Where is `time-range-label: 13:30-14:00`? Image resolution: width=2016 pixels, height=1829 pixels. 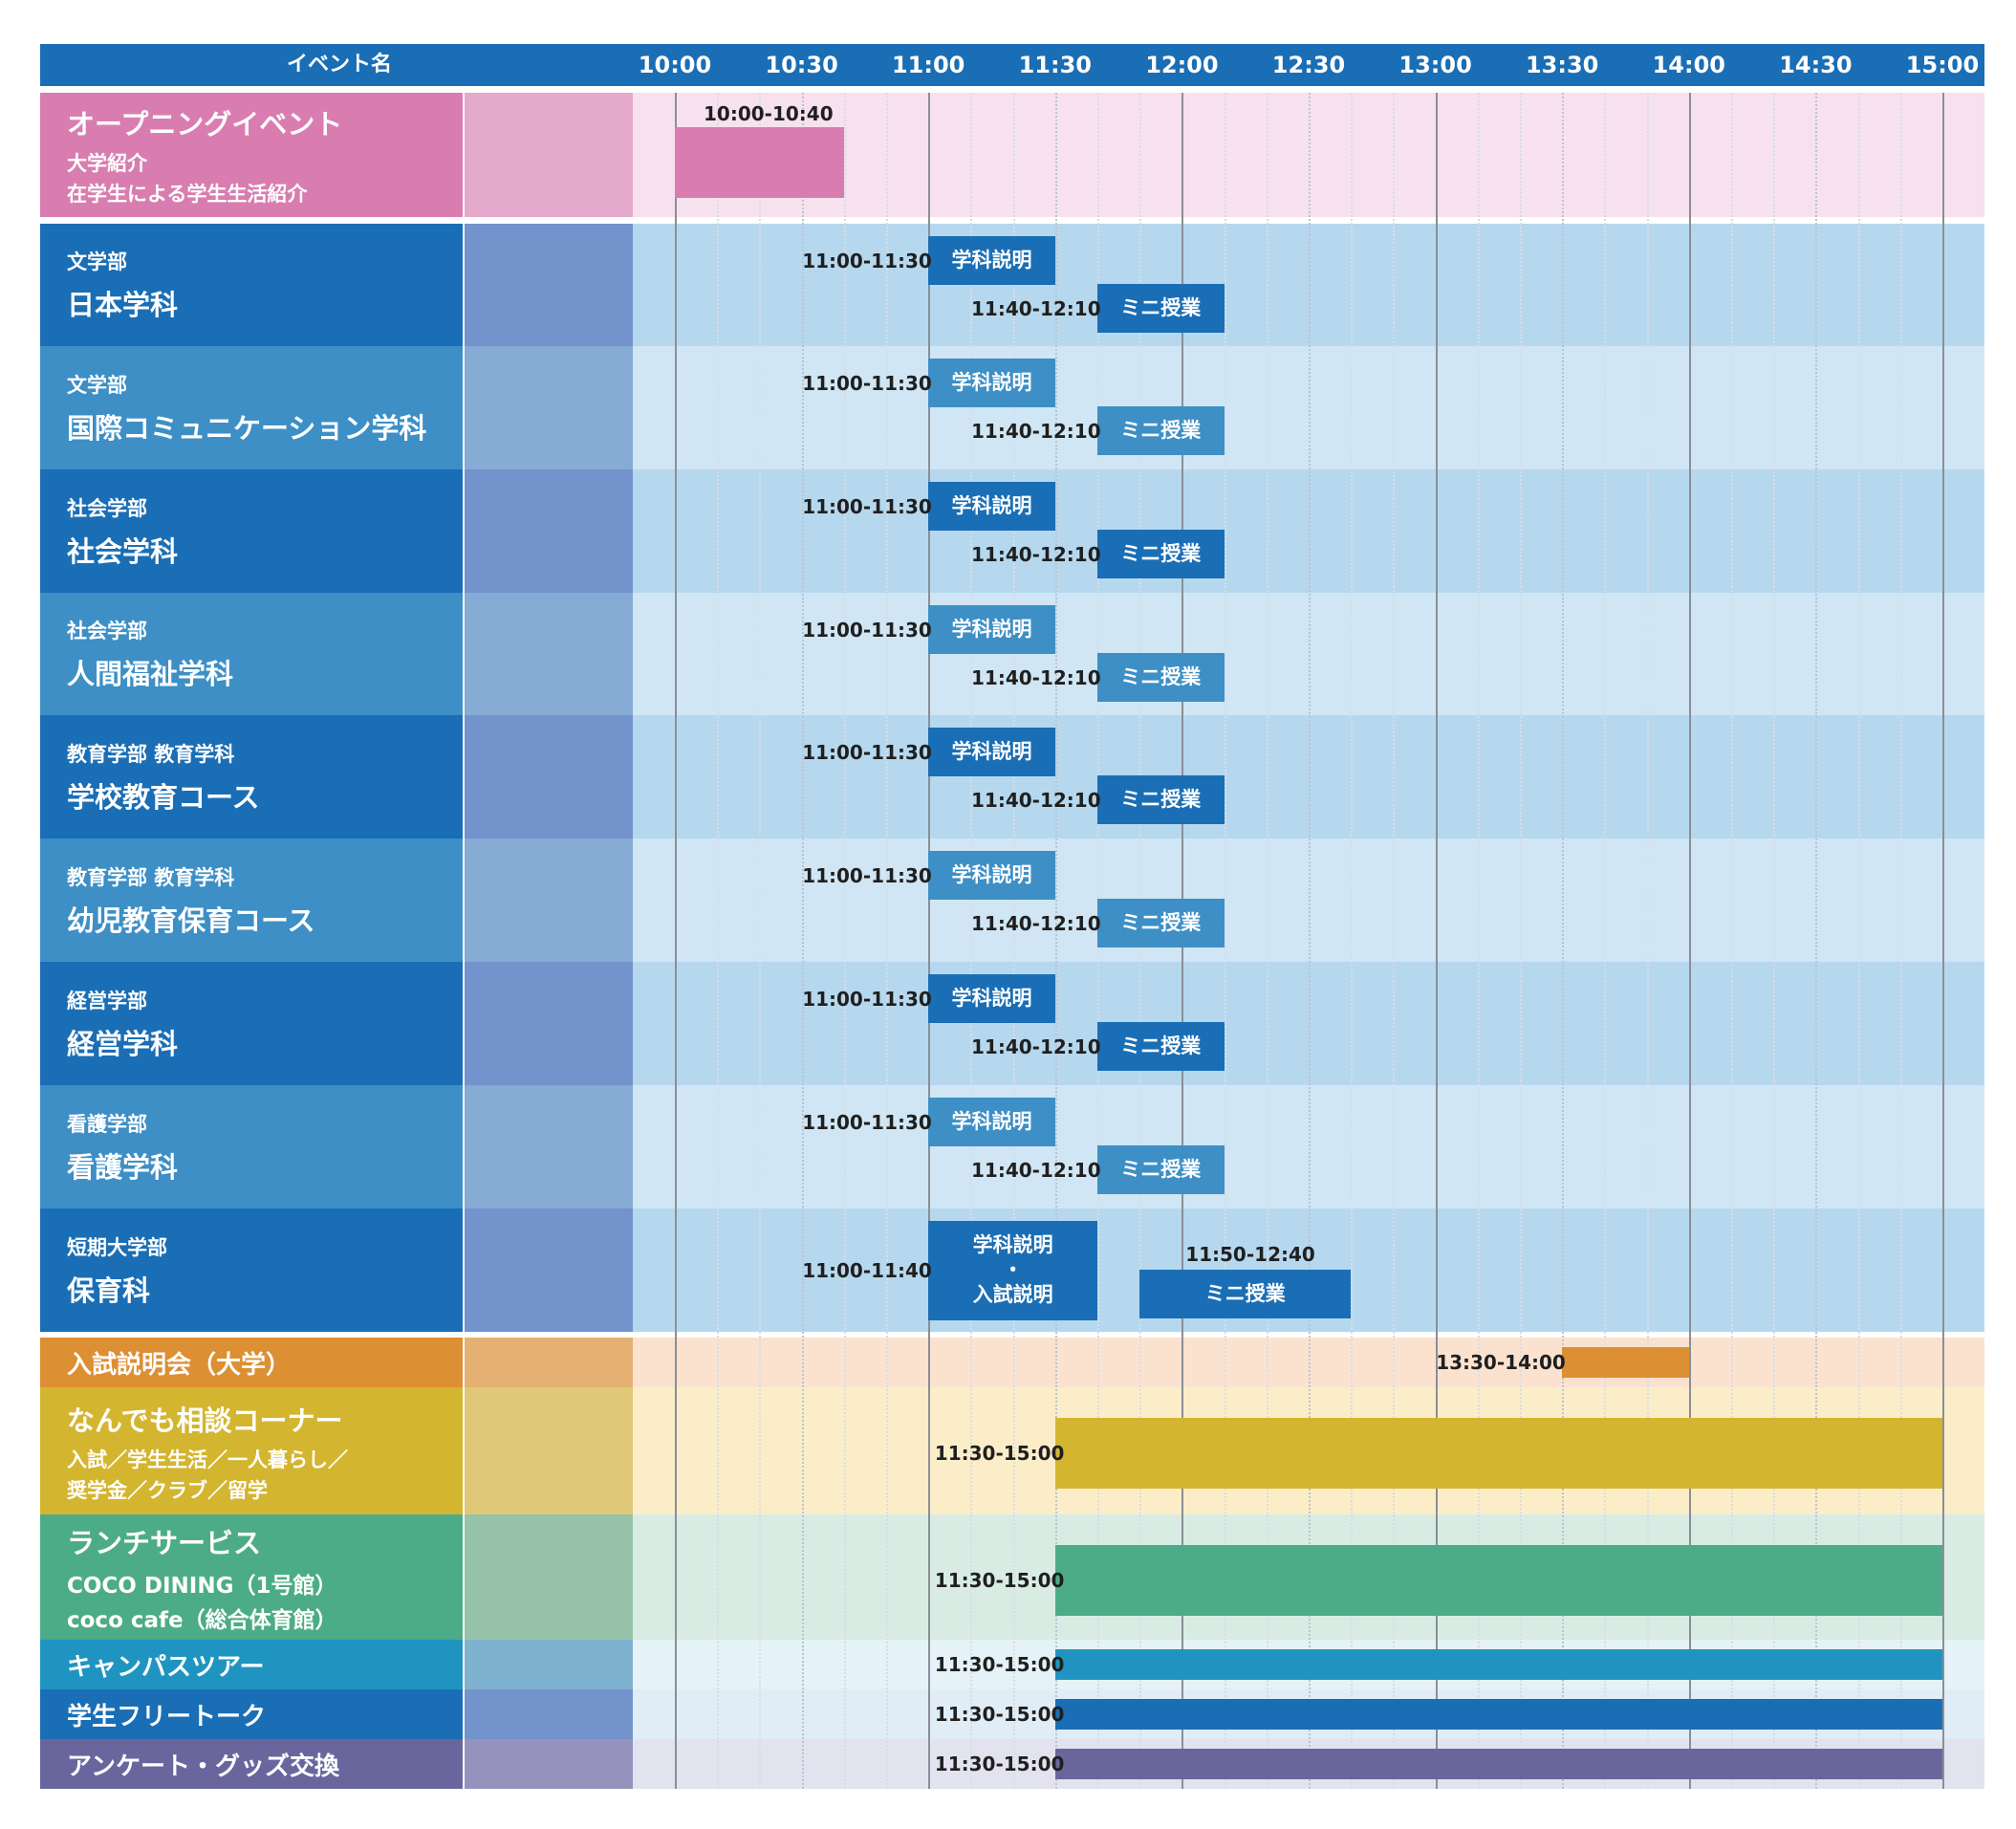 time-range-label: 13:30-14:00 is located at coordinates (1501, 1362).